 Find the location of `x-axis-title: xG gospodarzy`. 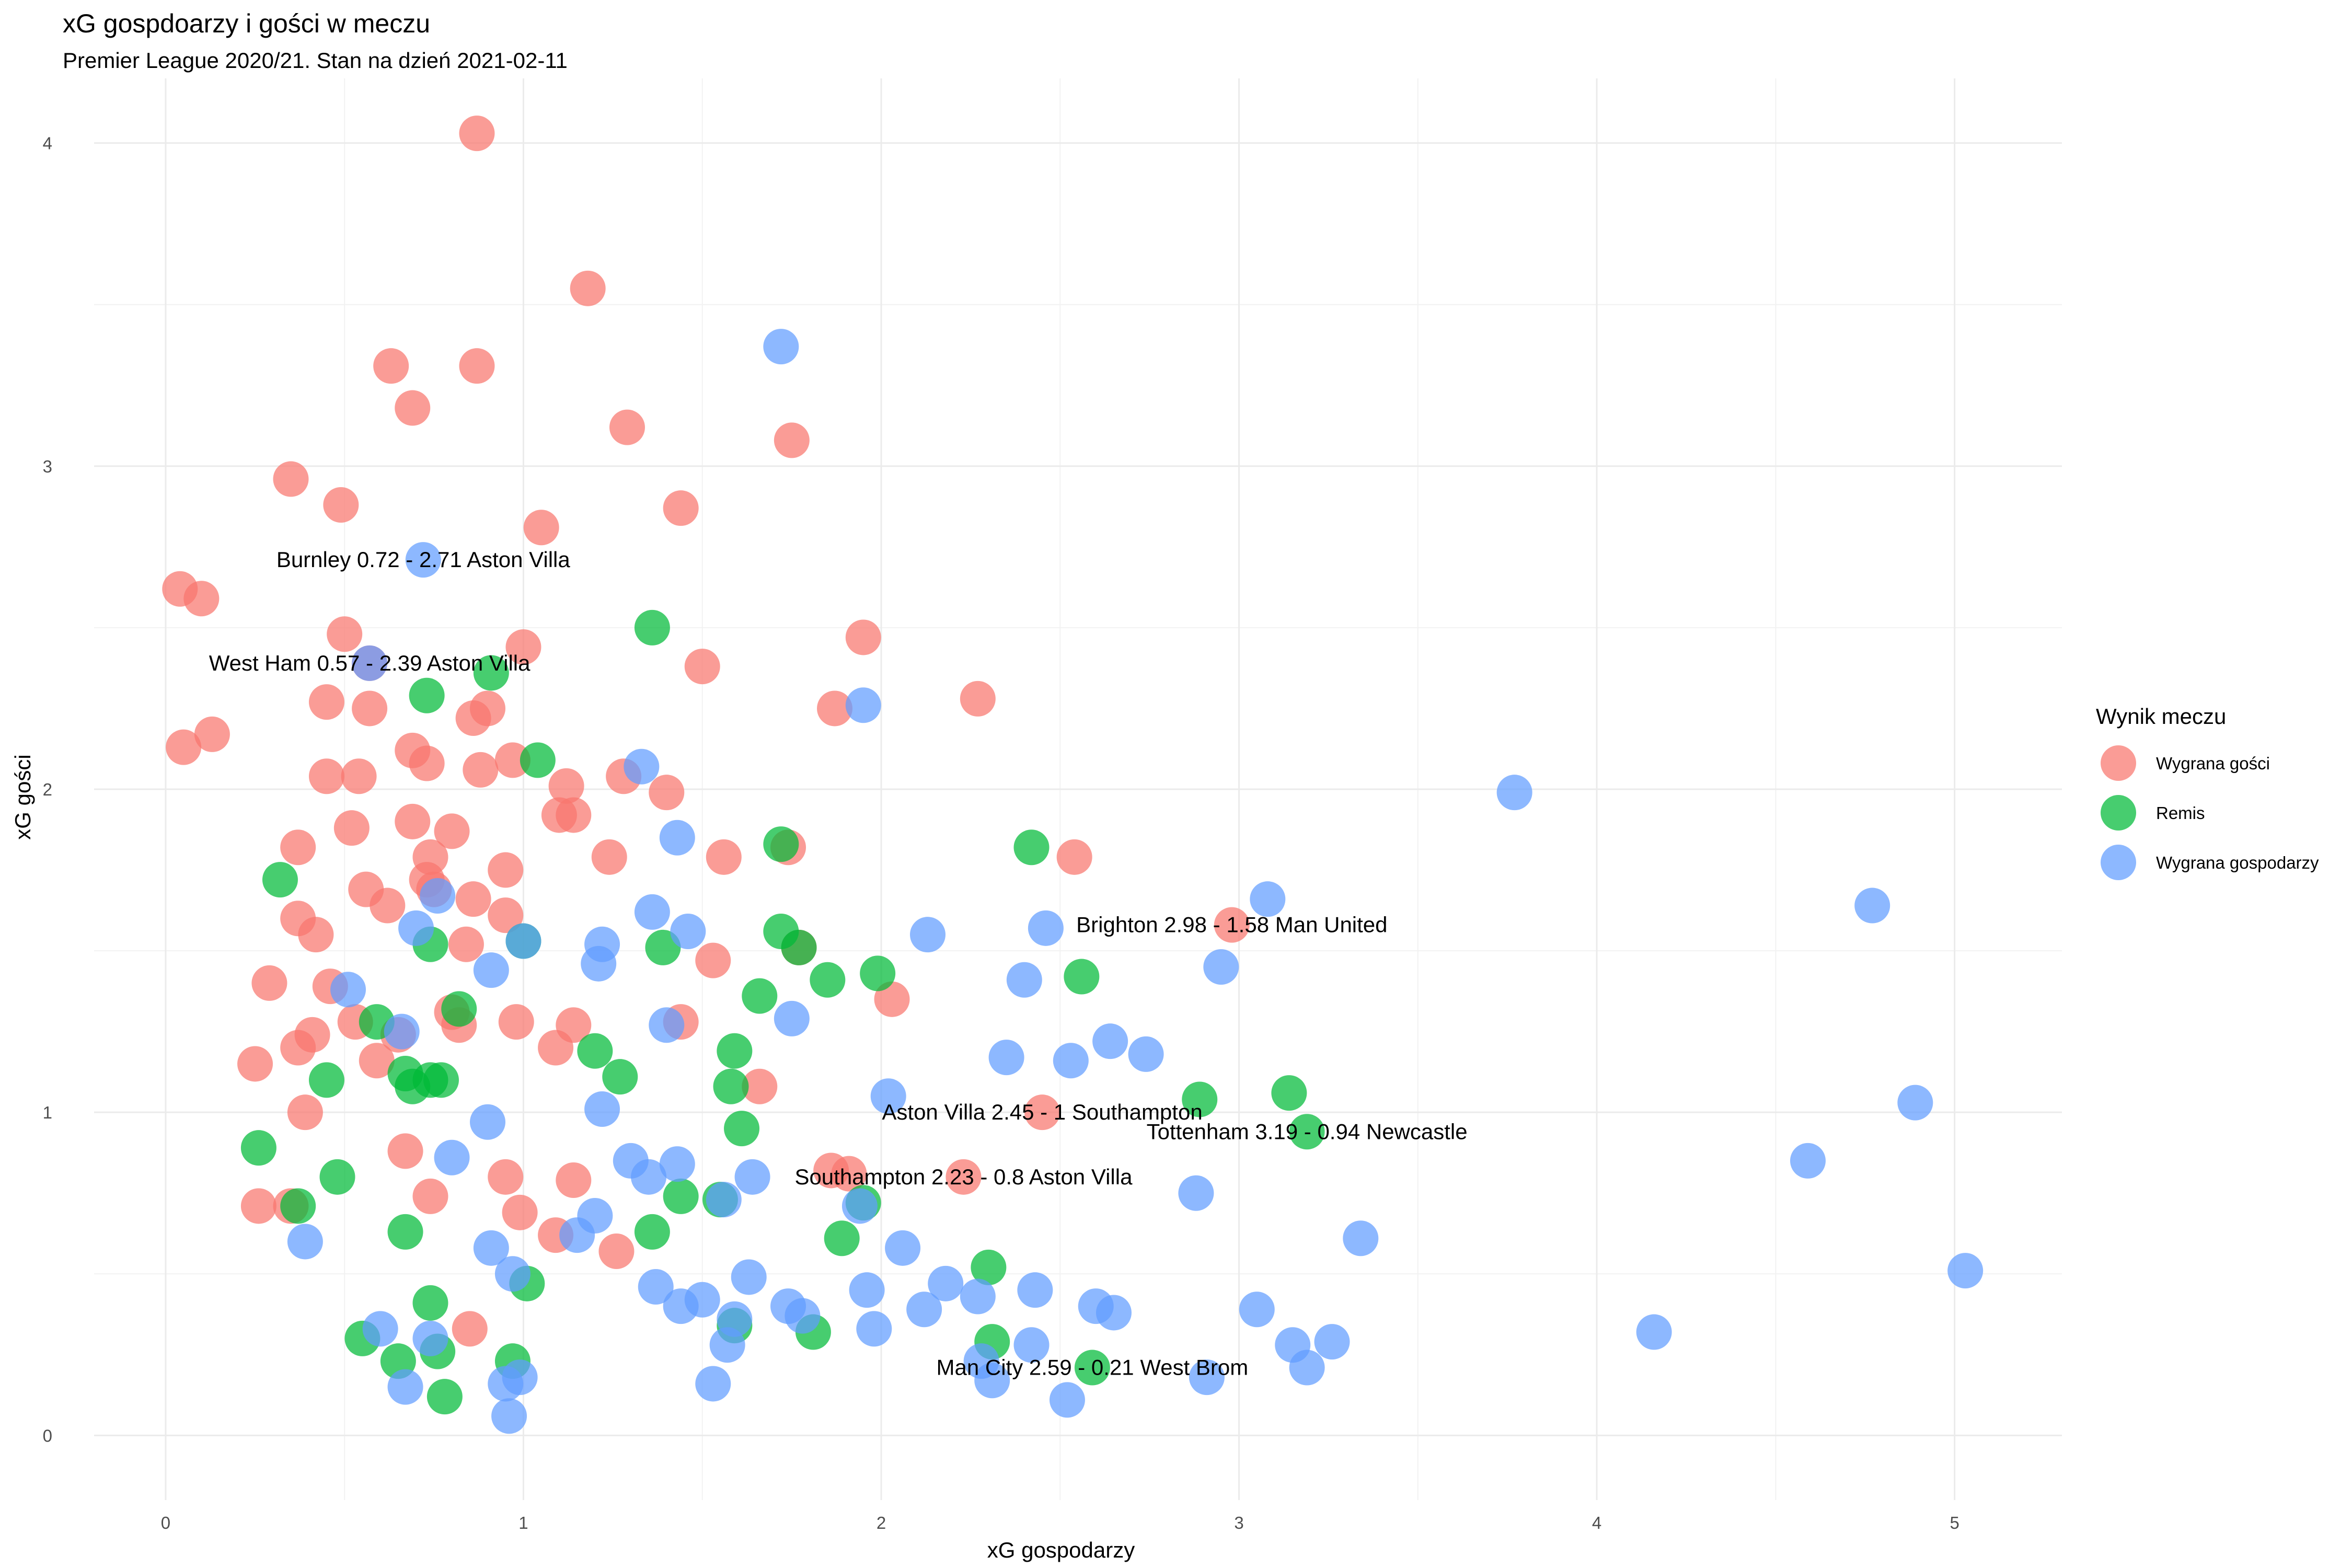

x-axis-title: xG gospodarzy is located at coordinates (1061, 1550).